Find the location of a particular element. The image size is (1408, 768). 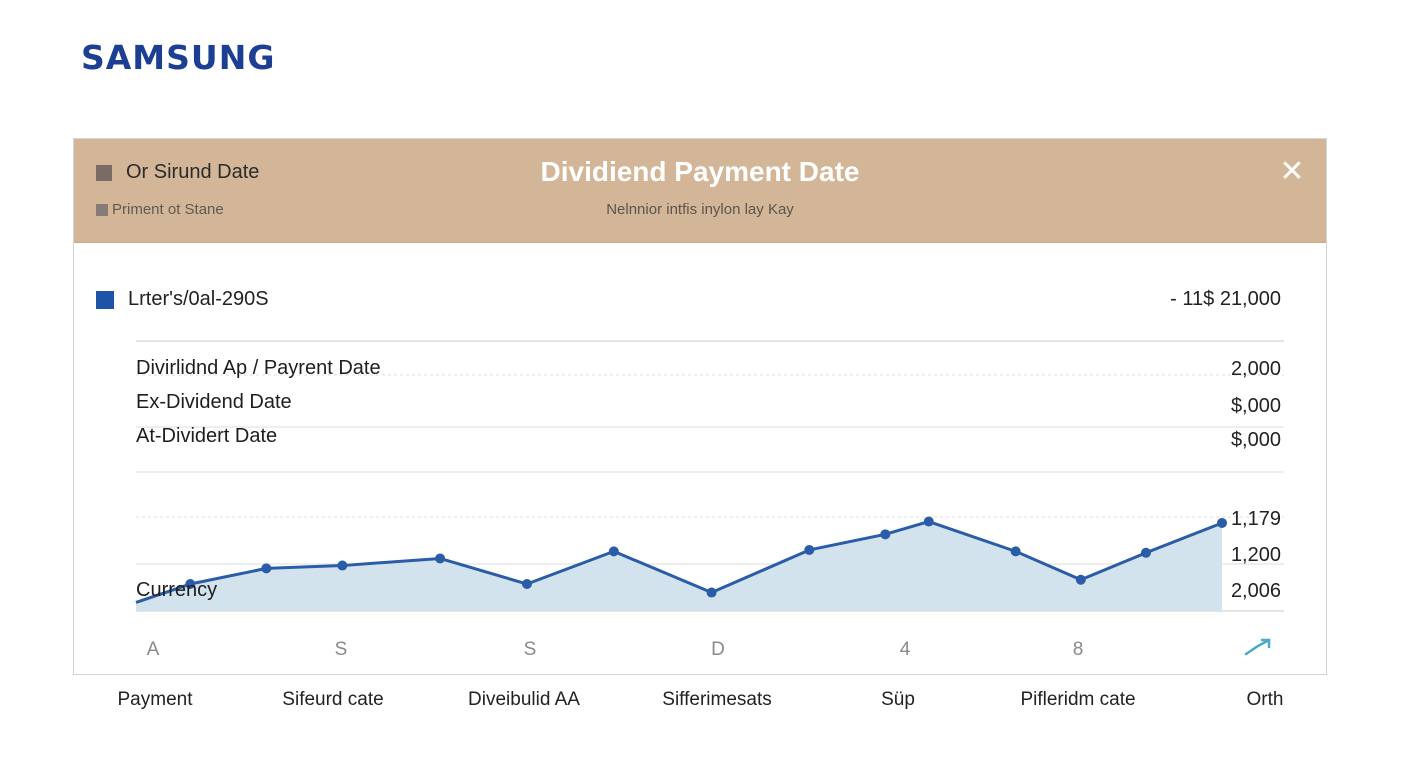

row-label-4: Currency is located at coordinates (177, 590).